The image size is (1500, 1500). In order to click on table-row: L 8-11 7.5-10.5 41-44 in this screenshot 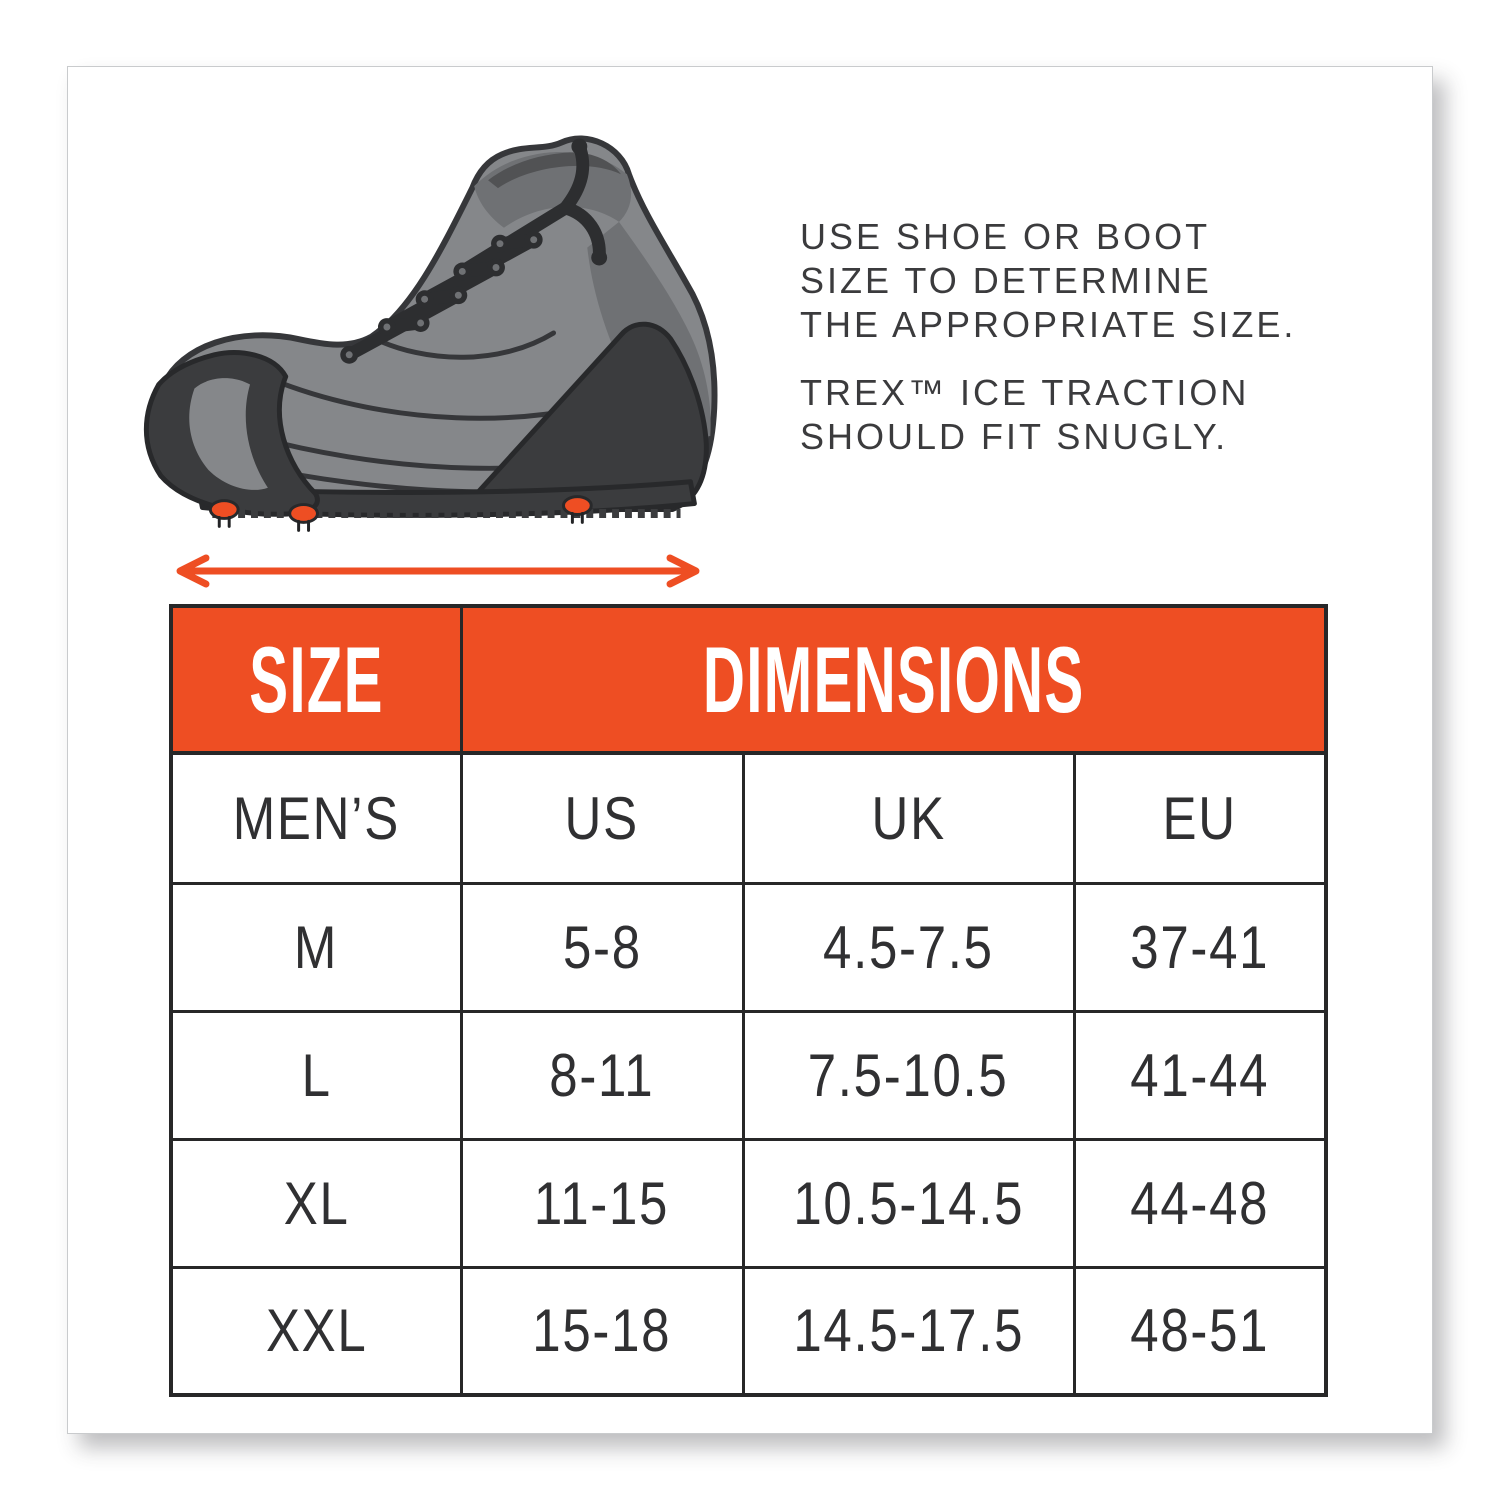, I will do `click(748, 1075)`.